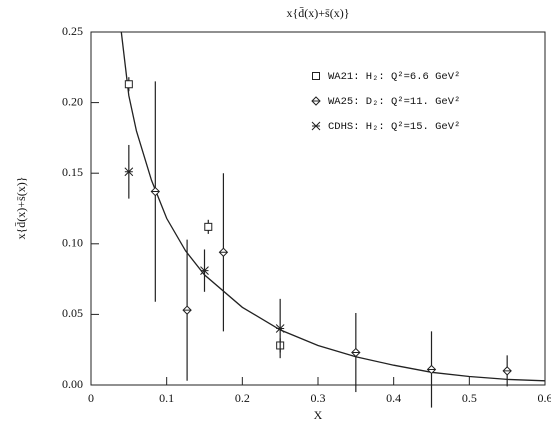 The width and height of the screenshot is (551, 430). What do you see at coordinates (72, 243) in the screenshot?
I see `y-tick-label: 0.10` at bounding box center [72, 243].